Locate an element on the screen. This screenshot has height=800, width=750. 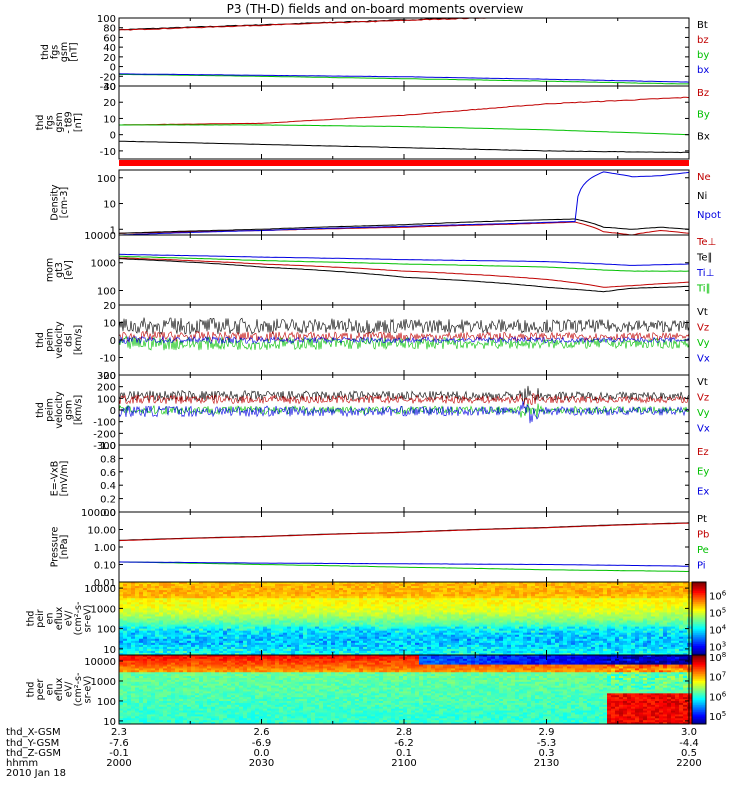
y-tick-label: 1 is located at coordinates (113, 230).